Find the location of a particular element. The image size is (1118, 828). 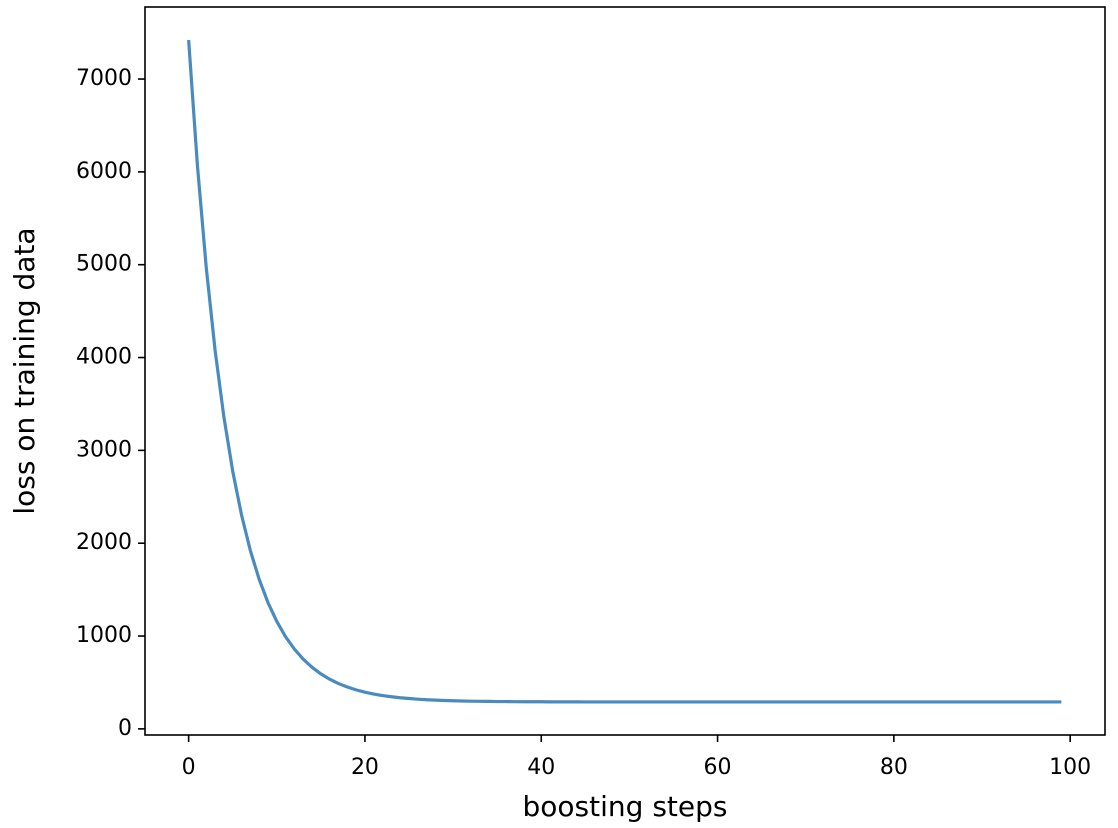

x-tick-label: 100 is located at coordinates (1070, 767).